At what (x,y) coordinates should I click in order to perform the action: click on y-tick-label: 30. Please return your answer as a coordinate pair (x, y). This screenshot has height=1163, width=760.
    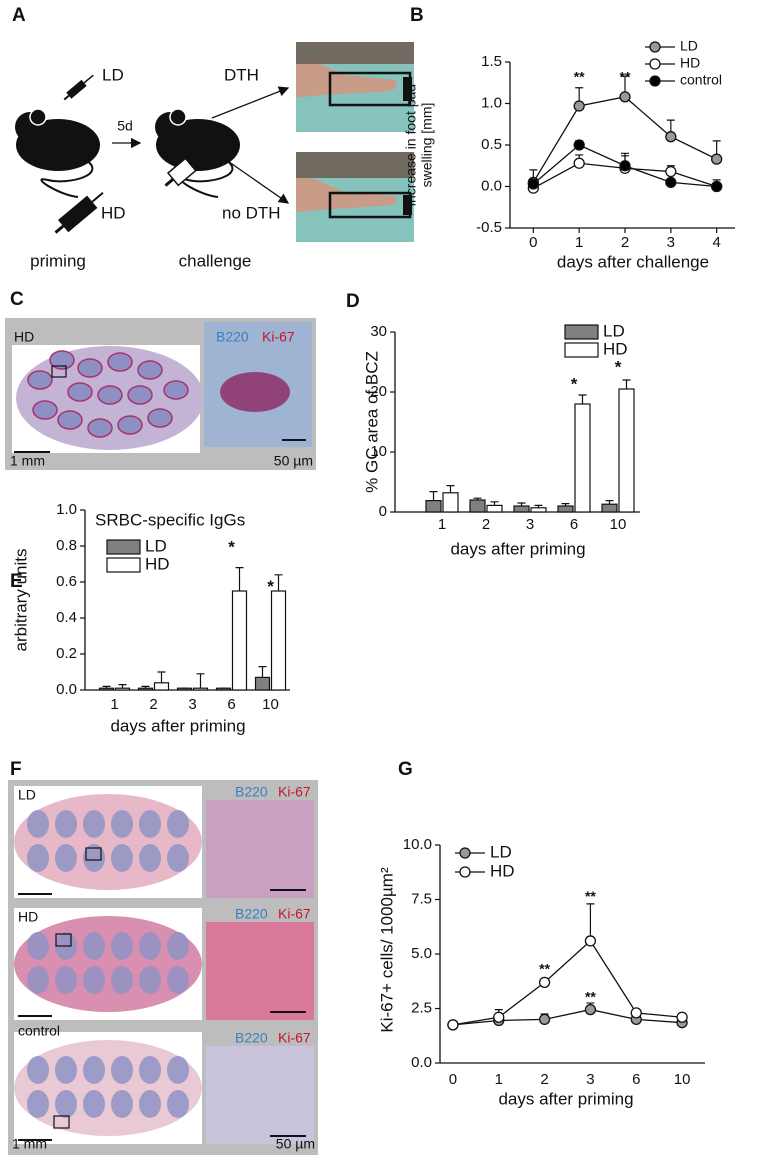
    Looking at the image, I should click on (378, 331).